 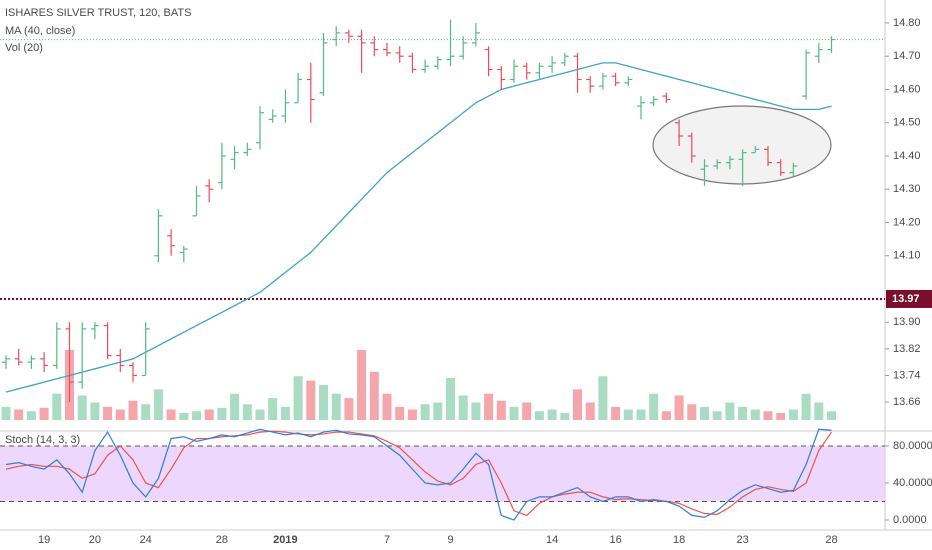 What do you see at coordinates (450, 540) in the screenshot?
I see `x-tick-label: 9` at bounding box center [450, 540].